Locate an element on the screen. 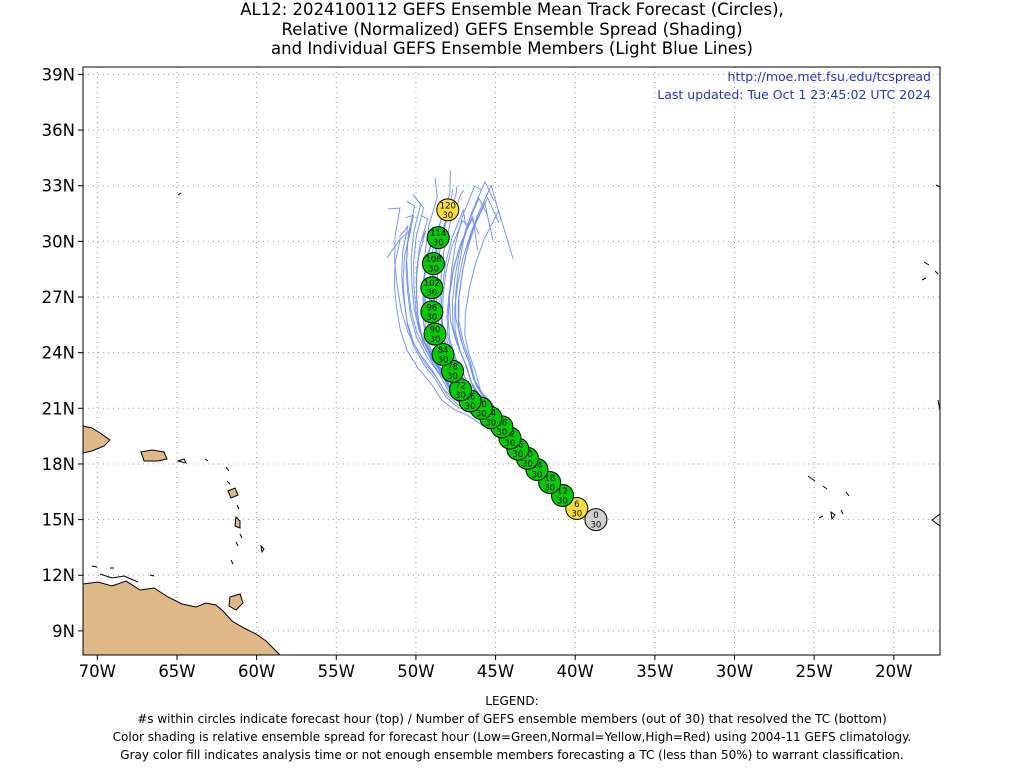 Image resolution: width=1024 pixels, height=768 pixels. forecast-hour-label: 12 is located at coordinates (562, 492).